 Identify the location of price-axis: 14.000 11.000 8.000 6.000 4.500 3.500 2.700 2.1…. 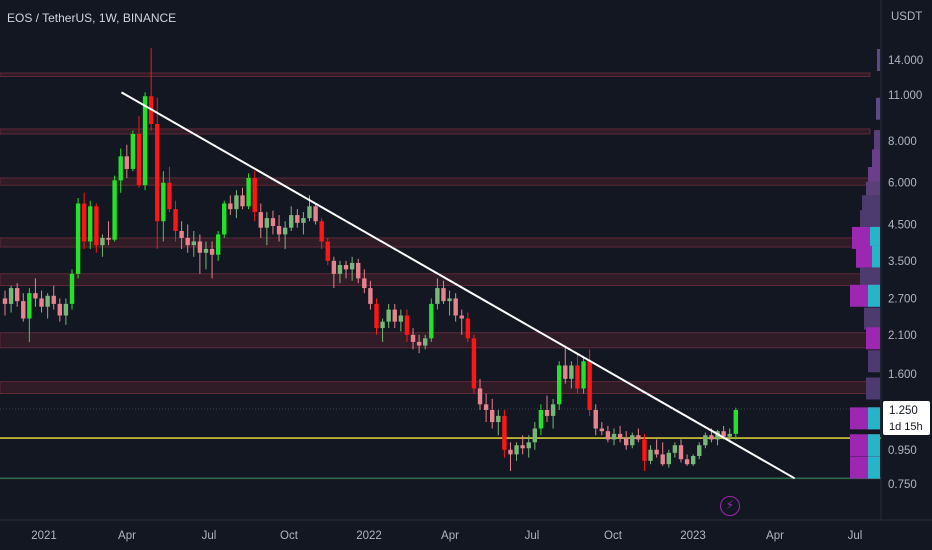
(905, 273).